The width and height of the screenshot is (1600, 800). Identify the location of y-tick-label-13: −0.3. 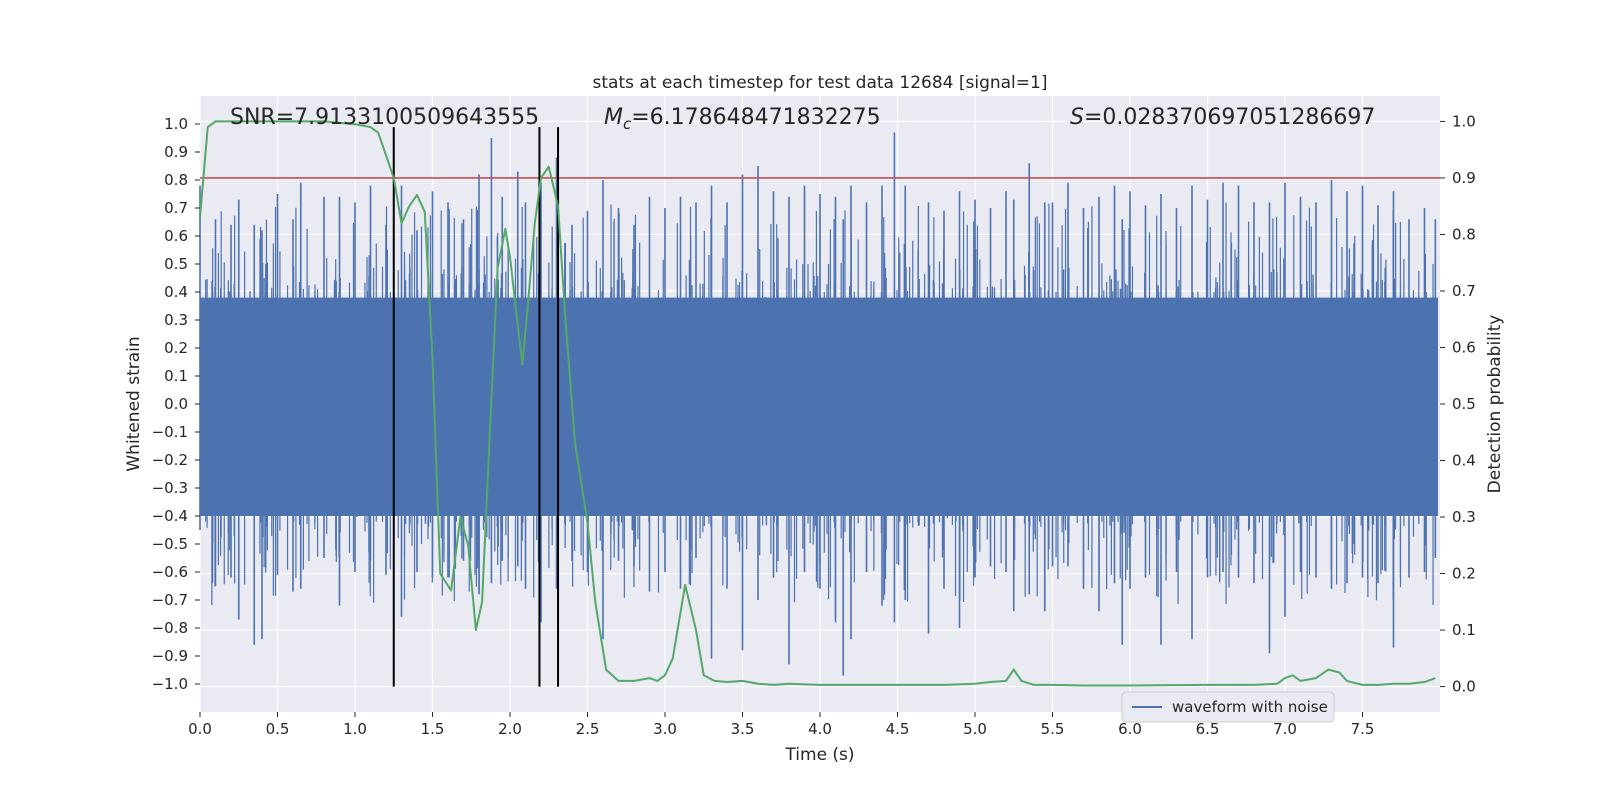
(170, 488).